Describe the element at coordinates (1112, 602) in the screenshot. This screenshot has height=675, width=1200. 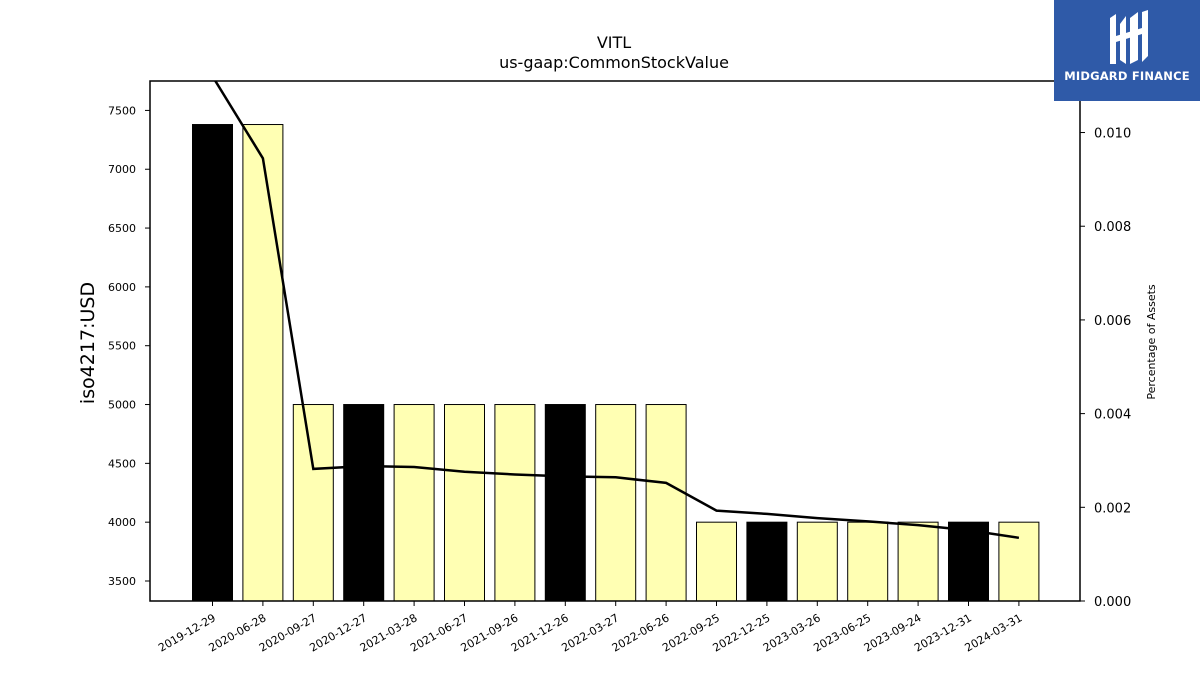
I see `y-right-tick-label: 0.000` at that location.